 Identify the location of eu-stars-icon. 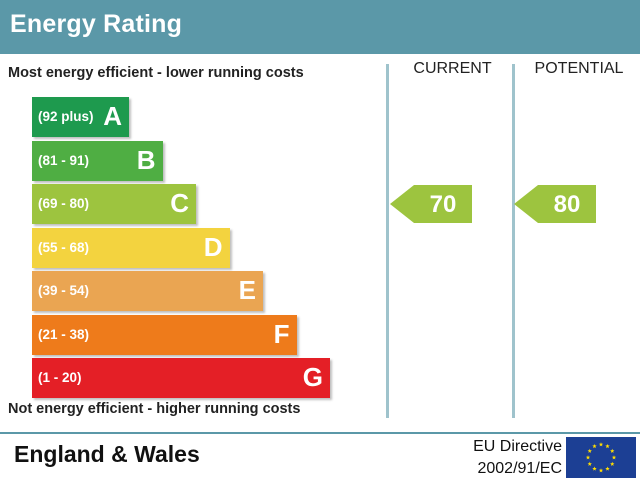
(601, 457).